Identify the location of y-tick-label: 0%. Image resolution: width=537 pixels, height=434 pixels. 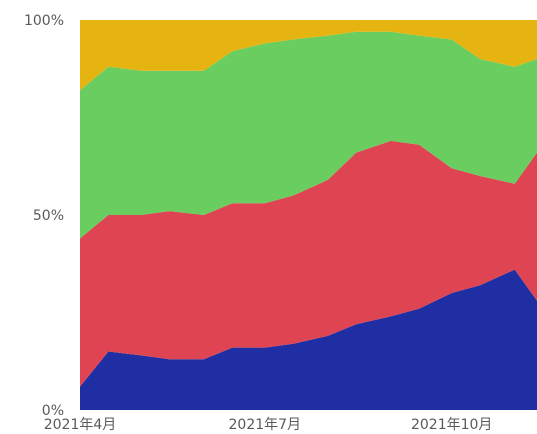
(53, 411).